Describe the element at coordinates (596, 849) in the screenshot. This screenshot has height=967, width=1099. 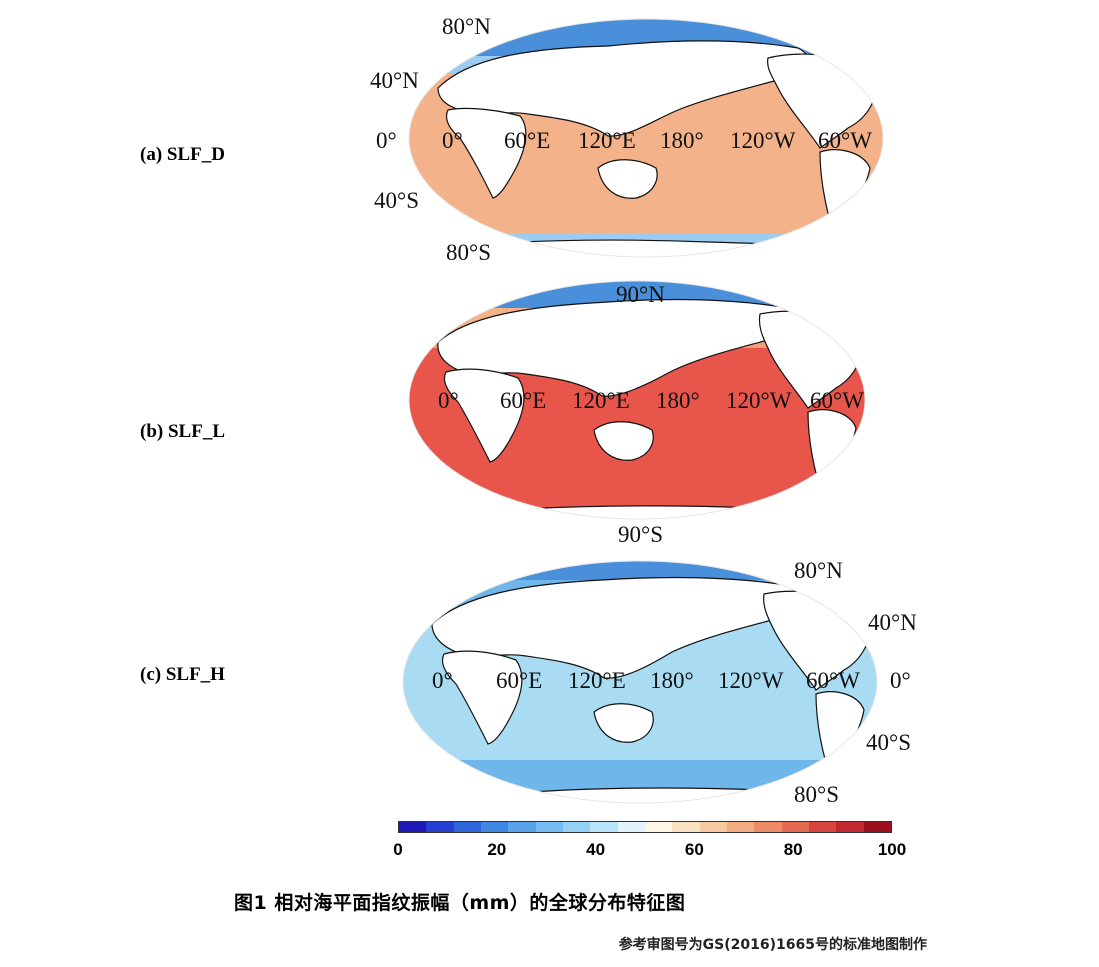
I see `colorbar-tick-label: 40` at that location.